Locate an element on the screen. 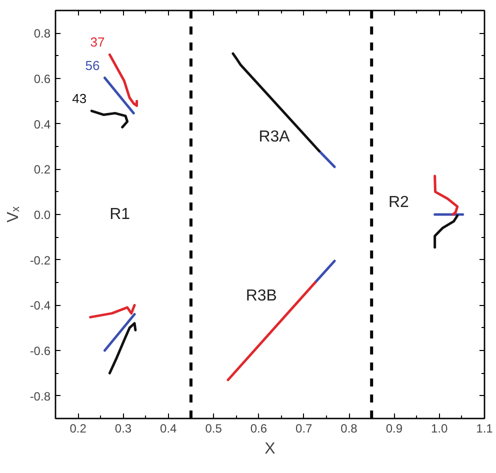 This screenshot has width=496, height=473. x-tick-label: 0.5 is located at coordinates (213, 429).